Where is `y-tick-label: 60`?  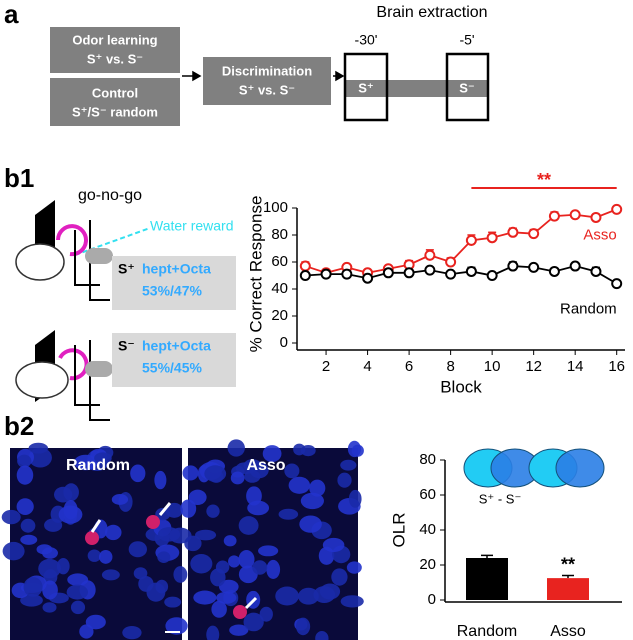
y-tick-label: 60 is located at coordinates (279, 261).